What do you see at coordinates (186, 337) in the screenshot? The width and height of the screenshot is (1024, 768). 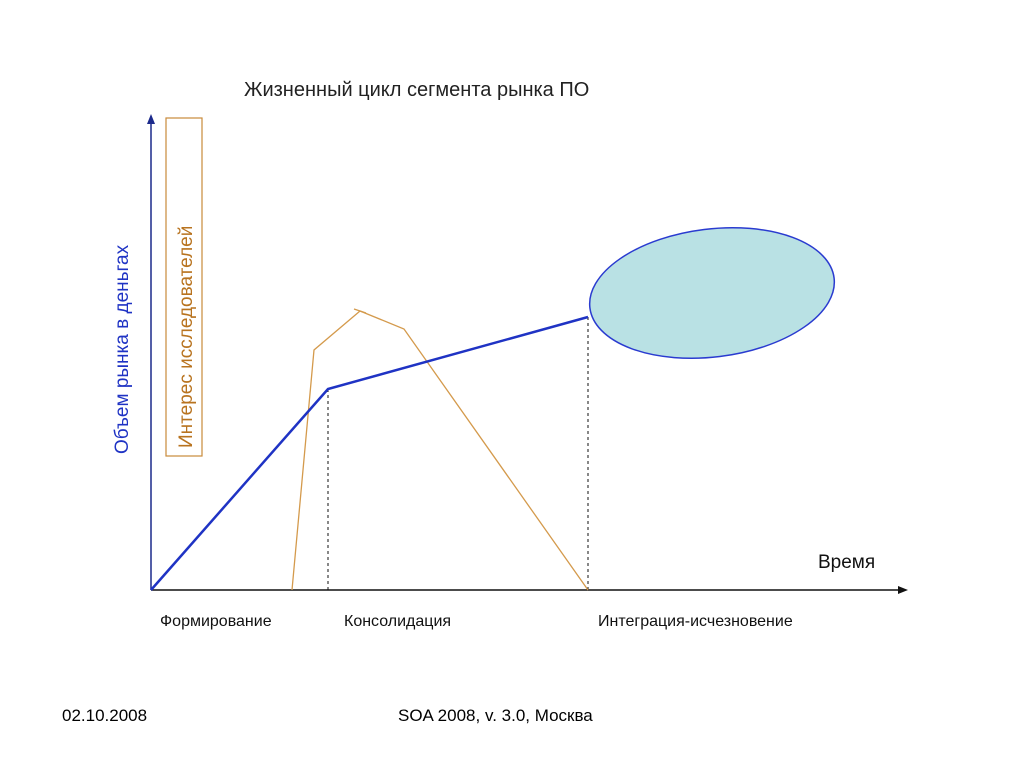 I see `interest-legend-label: Интерес исследователей` at bounding box center [186, 337].